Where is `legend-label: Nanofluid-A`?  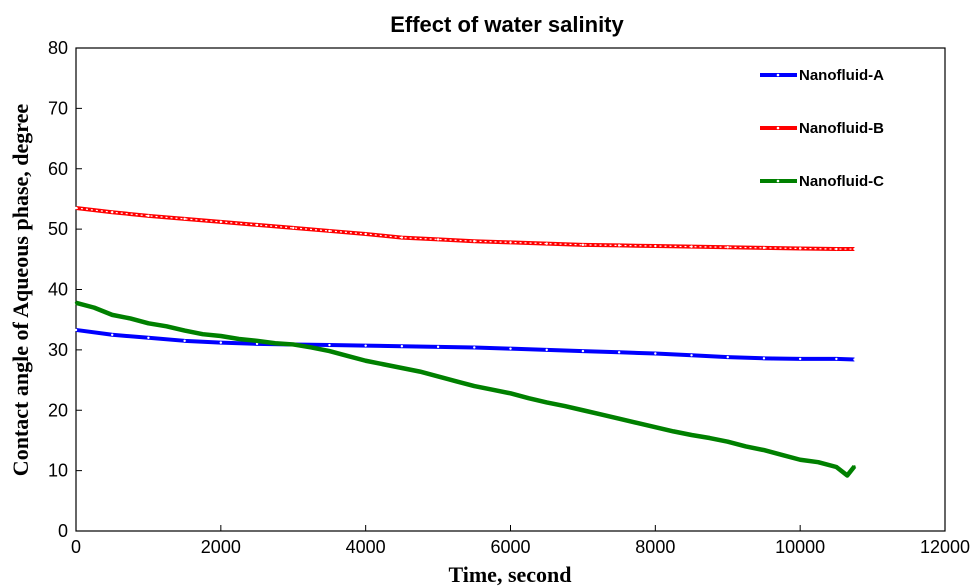
legend-label: Nanofluid-A is located at coordinates (841, 75).